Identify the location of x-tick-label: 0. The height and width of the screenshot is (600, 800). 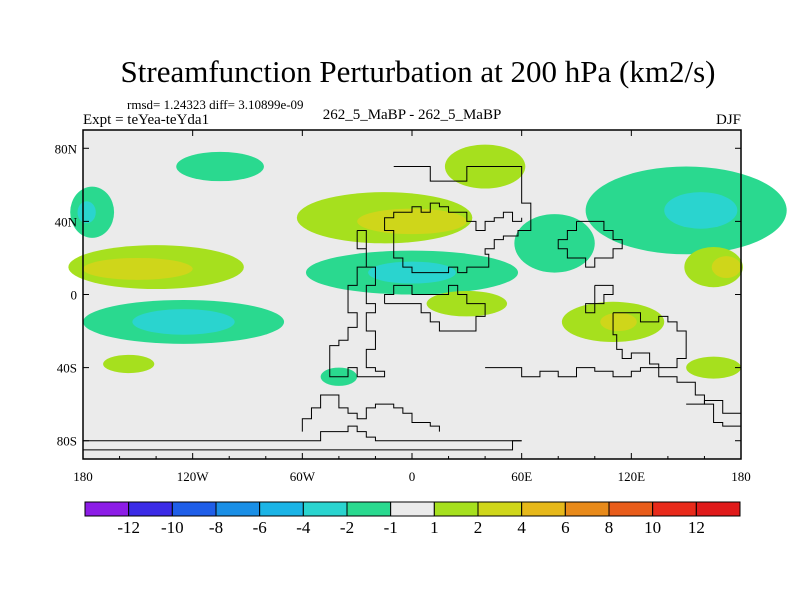
(412, 476).